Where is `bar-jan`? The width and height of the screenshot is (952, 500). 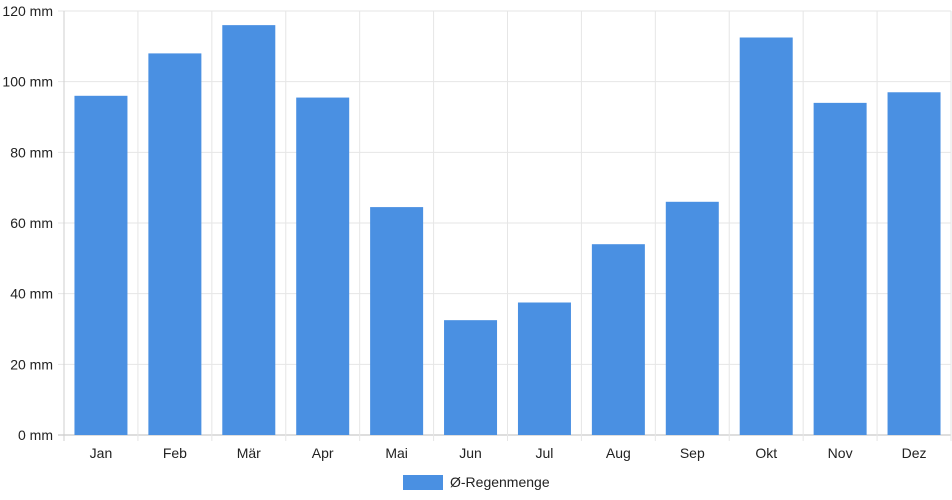 bar-jan is located at coordinates (101, 265).